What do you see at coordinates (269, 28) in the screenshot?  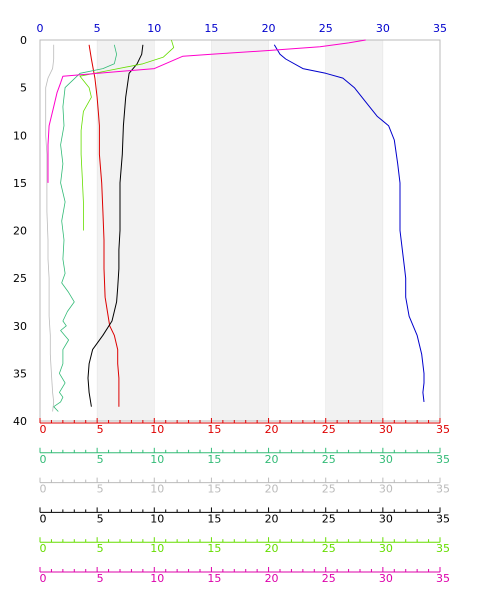 I see `top-tick-label: 20` at bounding box center [269, 28].